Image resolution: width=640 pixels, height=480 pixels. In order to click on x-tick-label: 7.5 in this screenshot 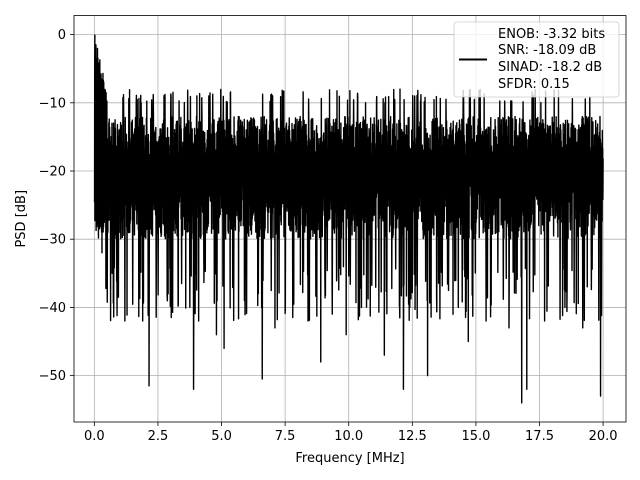, I will do `click(285, 436)`.